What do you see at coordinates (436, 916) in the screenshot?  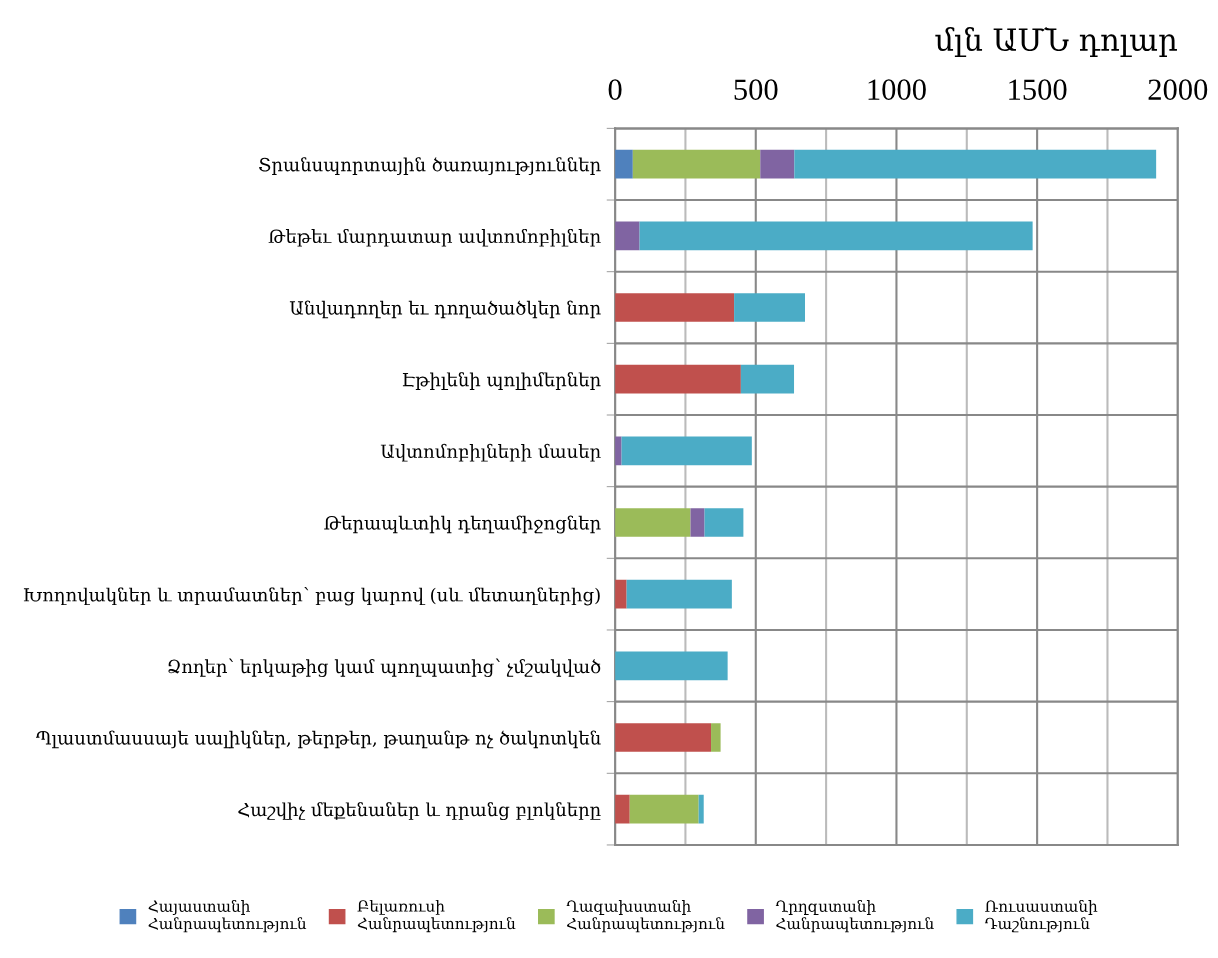 I see `legend-label: Բելառուսի Հանրապետություն` at bounding box center [436, 916].